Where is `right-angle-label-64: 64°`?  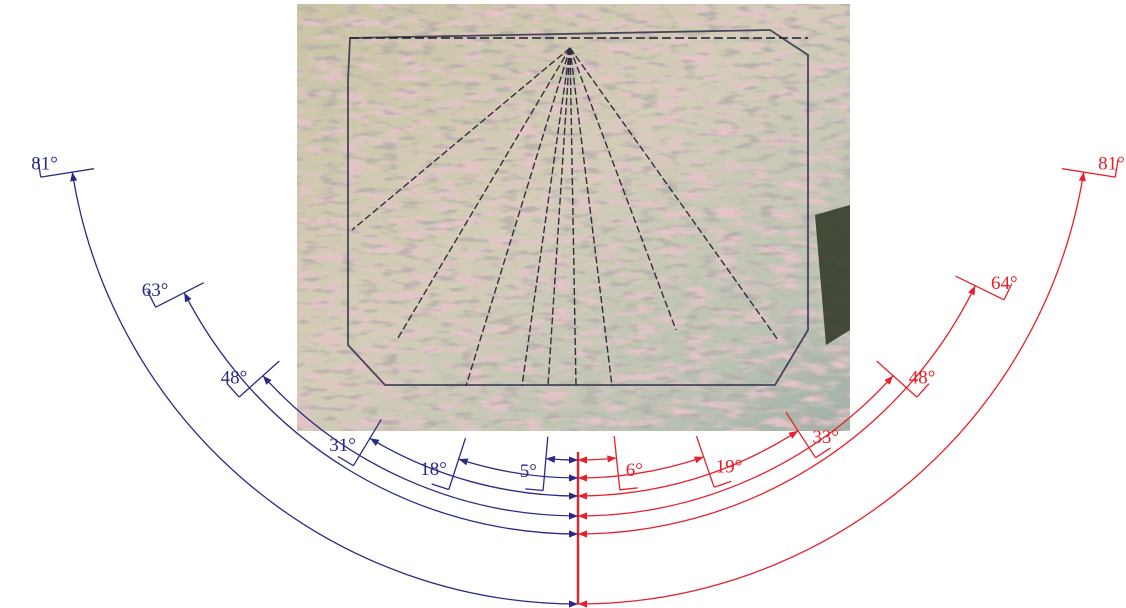
right-angle-label-64: 64° is located at coordinates (1004, 283).